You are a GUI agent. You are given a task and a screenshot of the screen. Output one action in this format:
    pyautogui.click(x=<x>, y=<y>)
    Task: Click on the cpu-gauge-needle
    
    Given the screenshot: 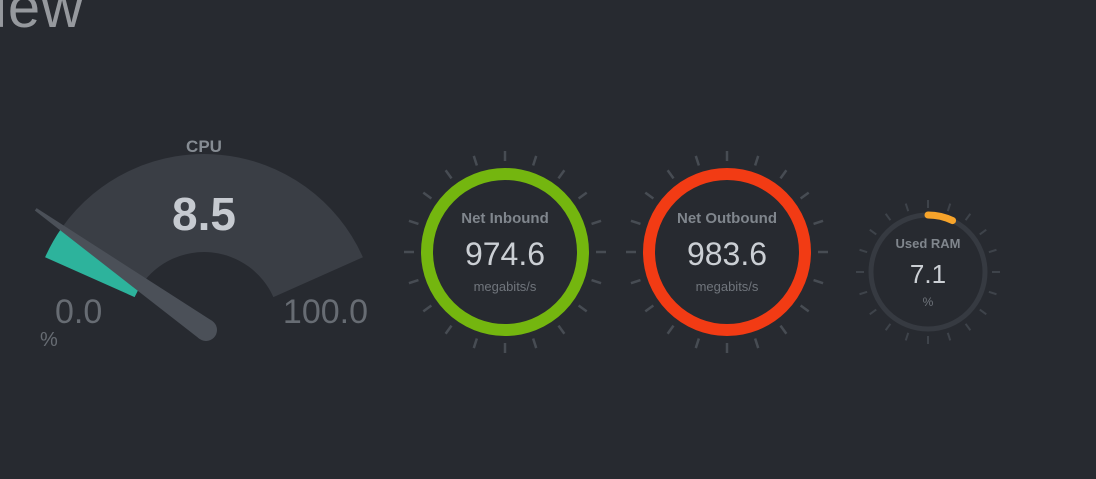 What is the action you would take?
    pyautogui.click(x=123, y=273)
    